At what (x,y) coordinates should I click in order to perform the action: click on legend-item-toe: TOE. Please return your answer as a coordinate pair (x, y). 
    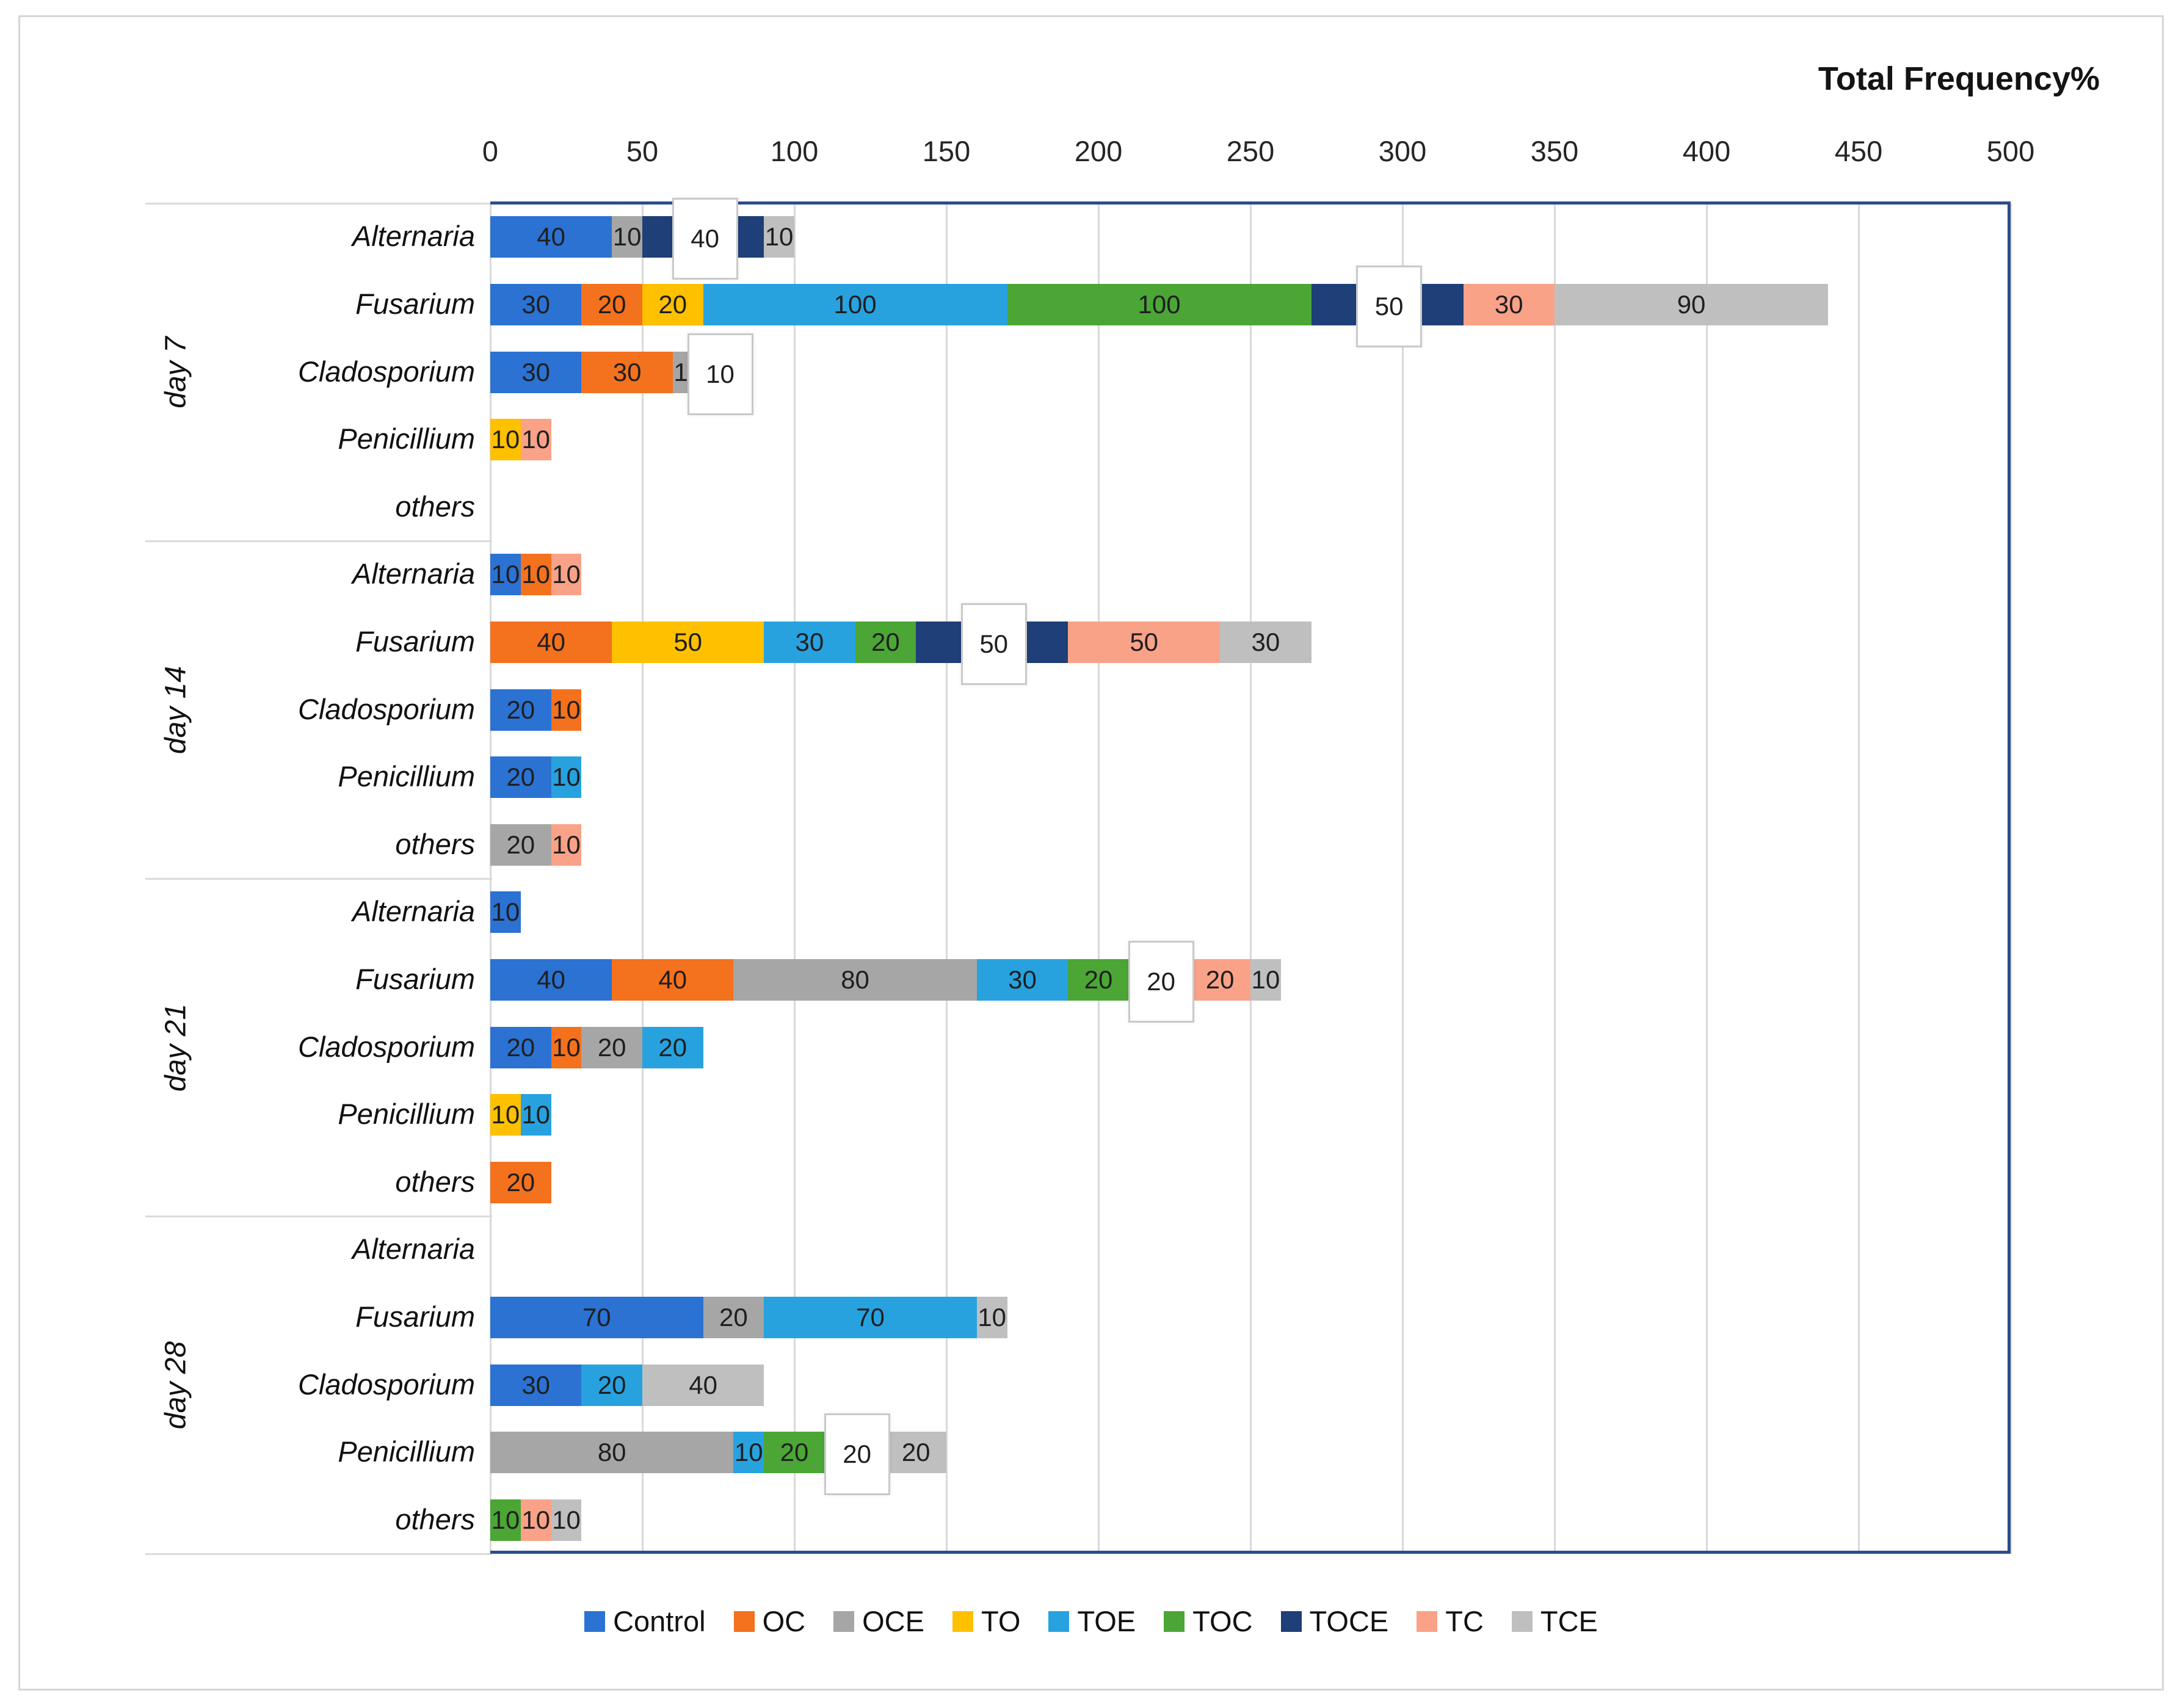
    Looking at the image, I should click on (1092, 1621).